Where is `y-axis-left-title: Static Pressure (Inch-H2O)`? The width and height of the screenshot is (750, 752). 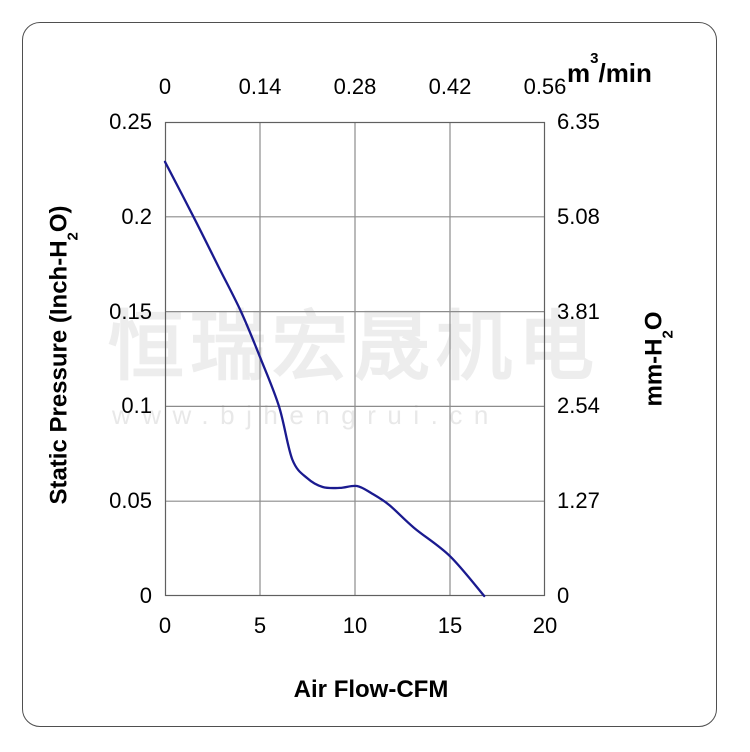
y-axis-left-title: Static Pressure (Inch-H2O) is located at coordinates (63, 355).